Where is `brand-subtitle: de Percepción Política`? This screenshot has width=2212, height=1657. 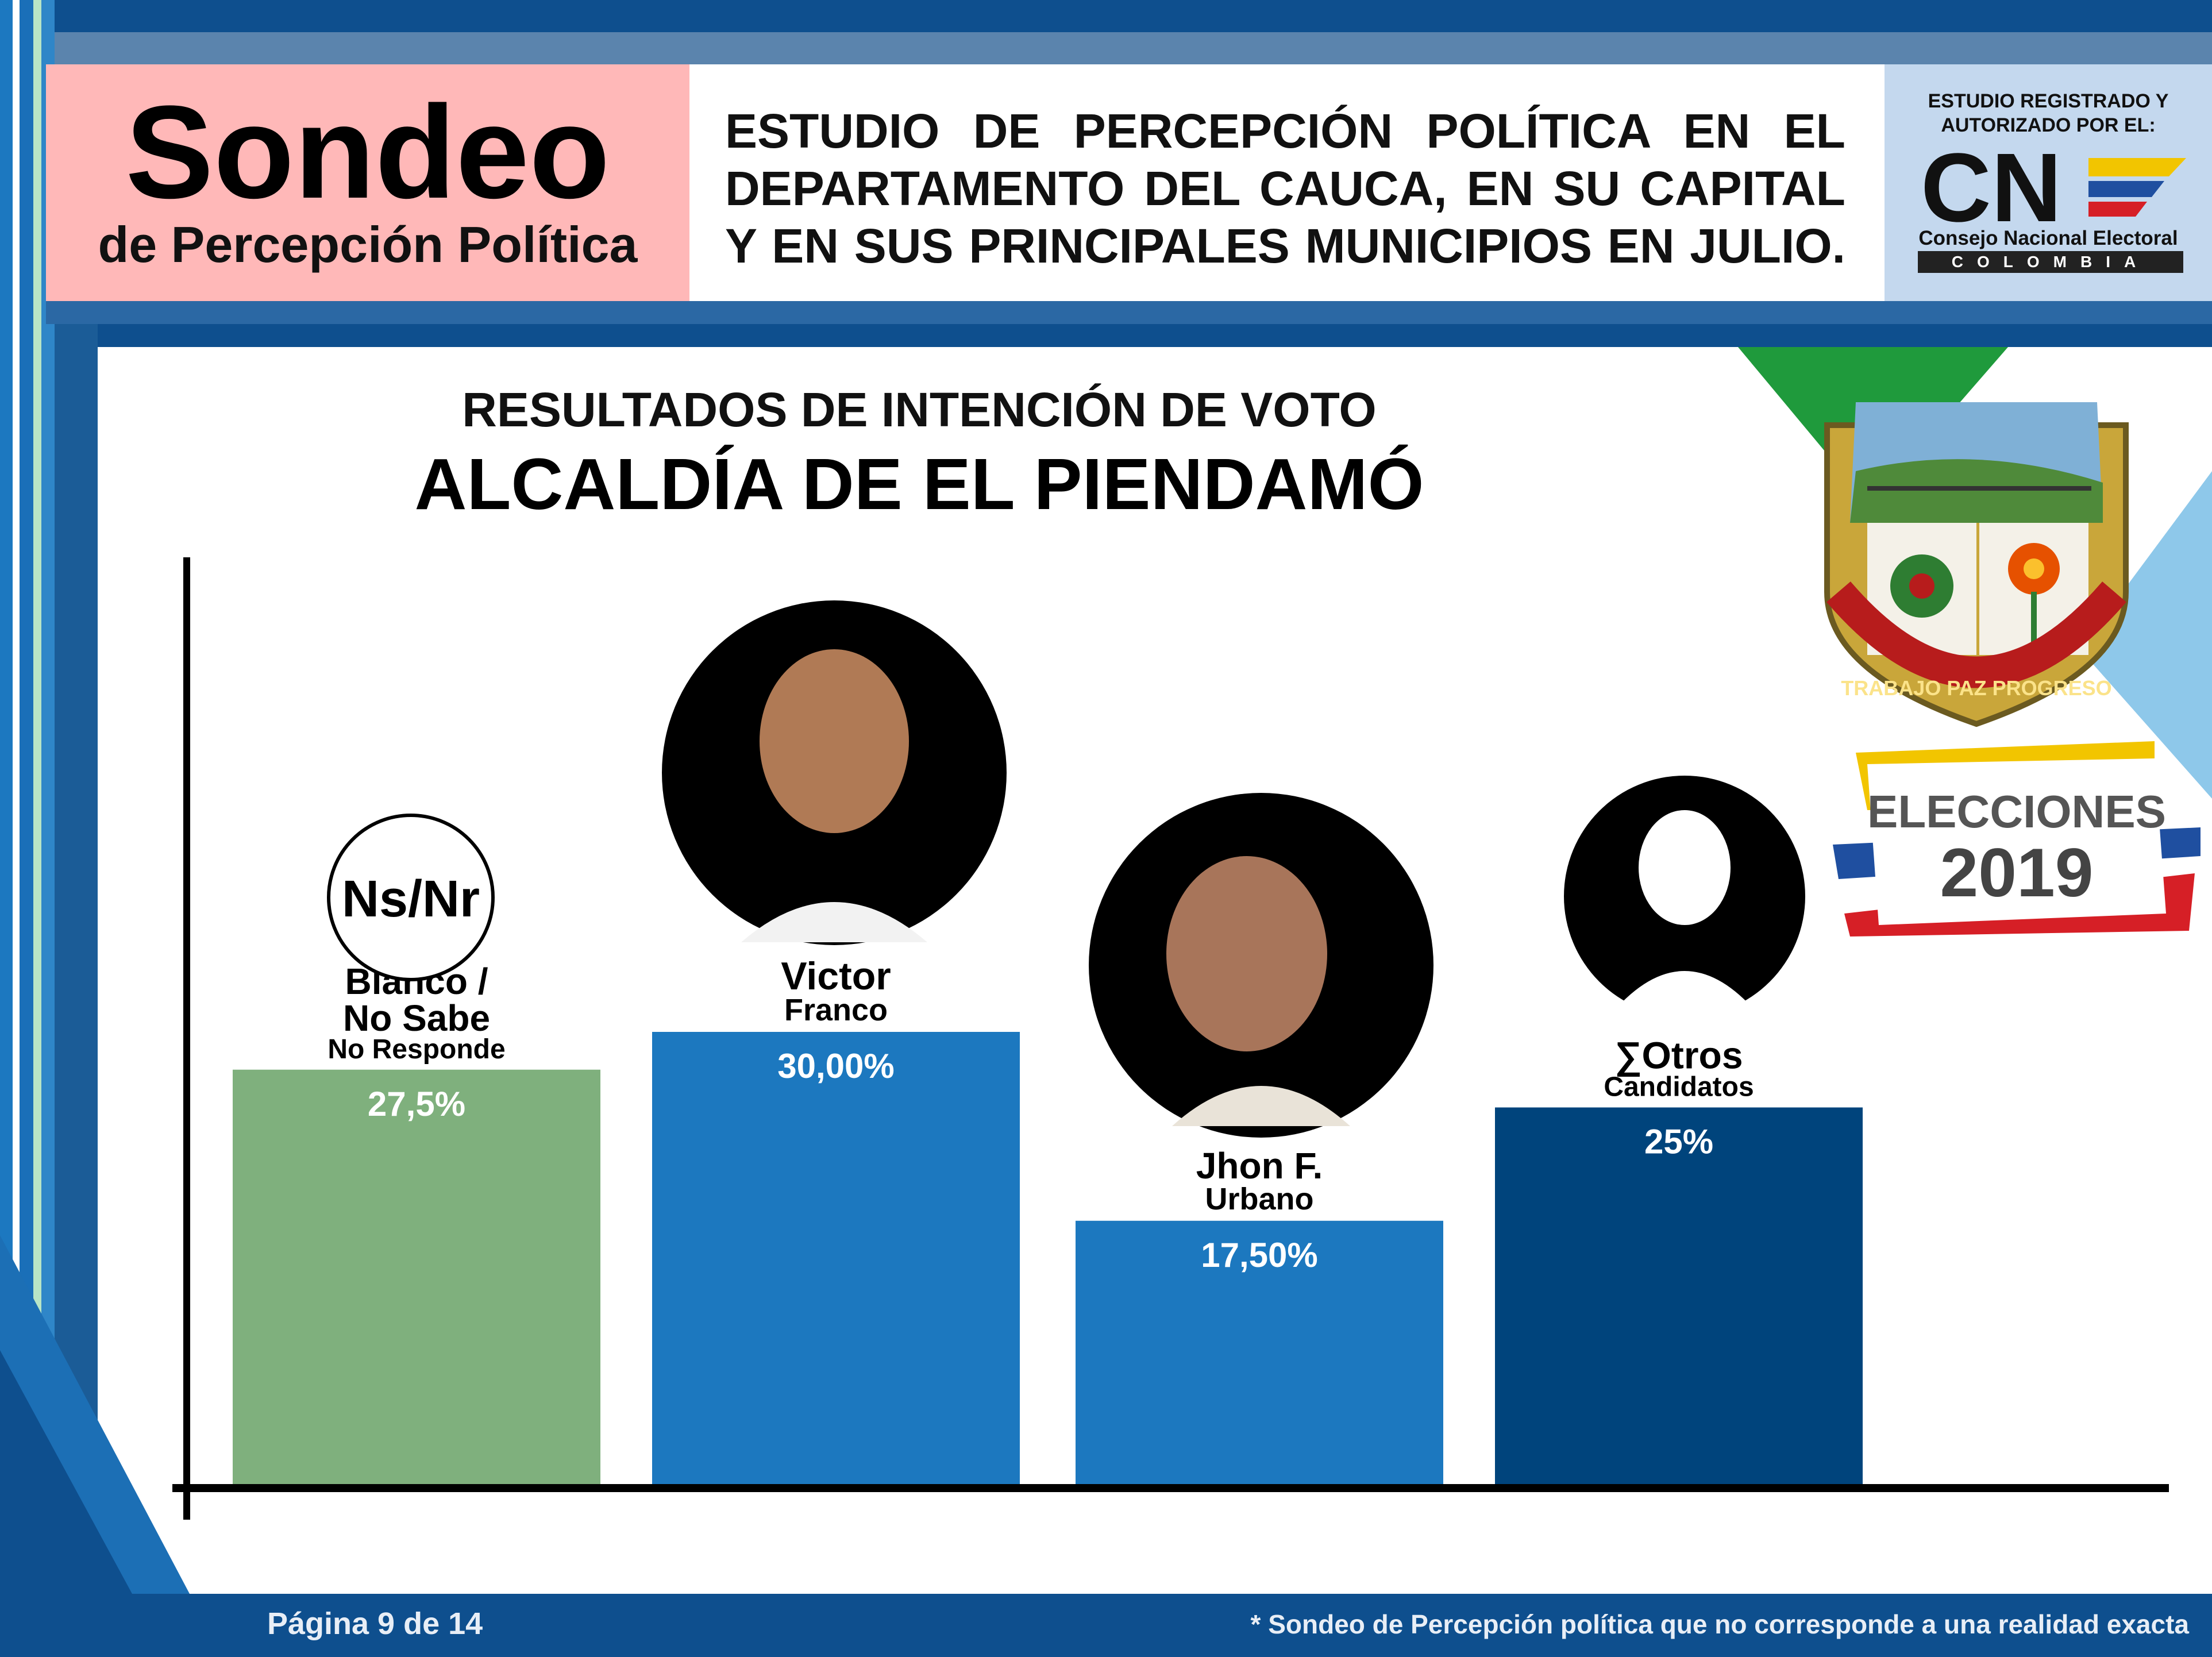
brand-subtitle: de Percepción Política is located at coordinates (368, 244).